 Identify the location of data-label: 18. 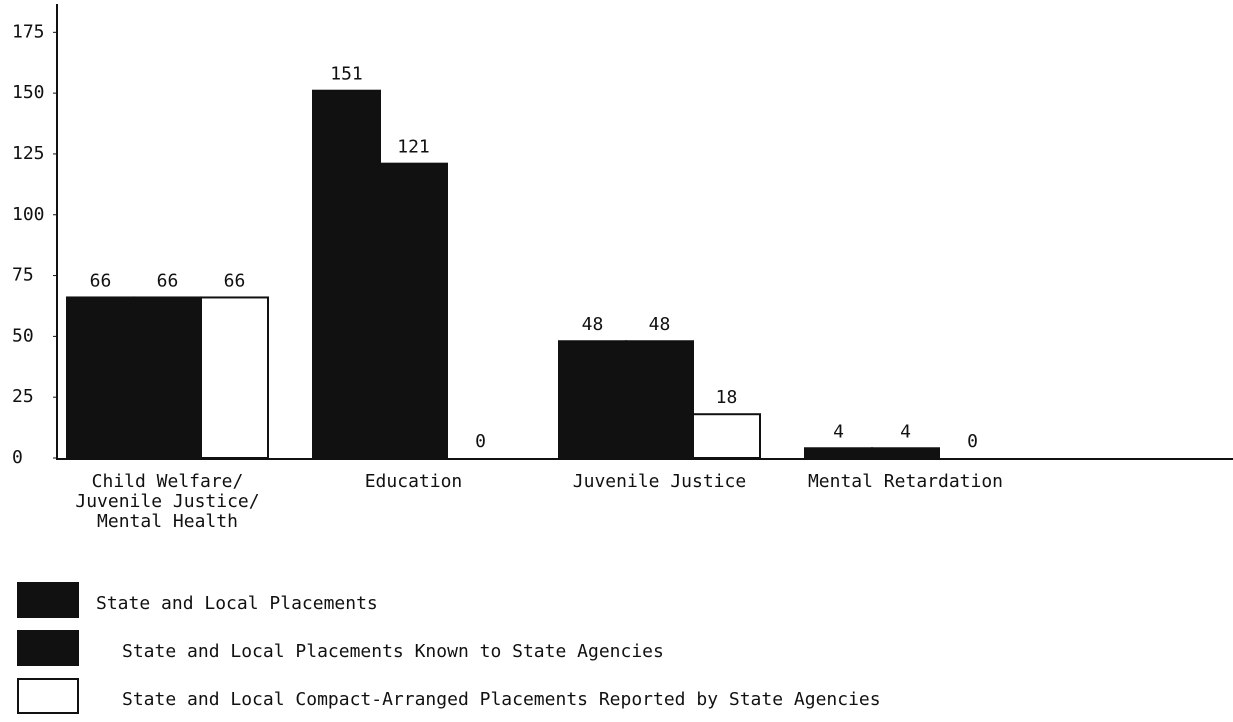
(727, 397).